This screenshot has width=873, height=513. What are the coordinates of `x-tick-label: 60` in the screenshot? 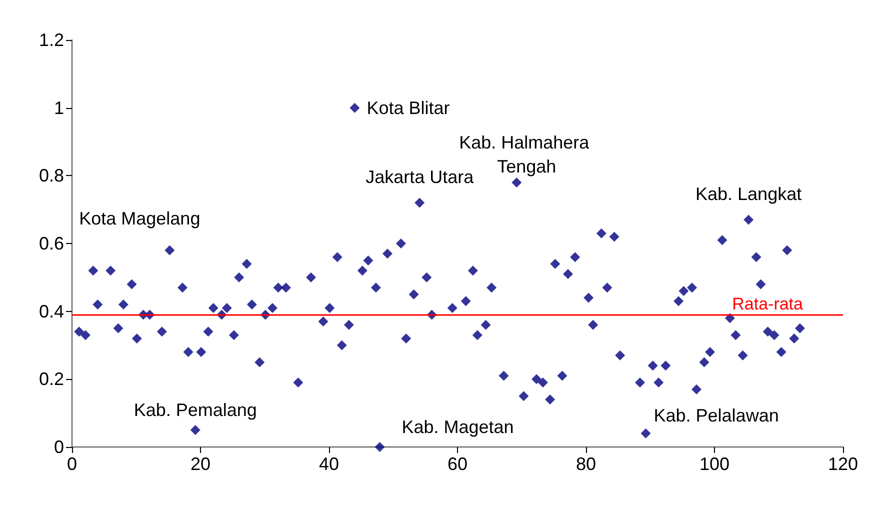 It's located at (457, 464).